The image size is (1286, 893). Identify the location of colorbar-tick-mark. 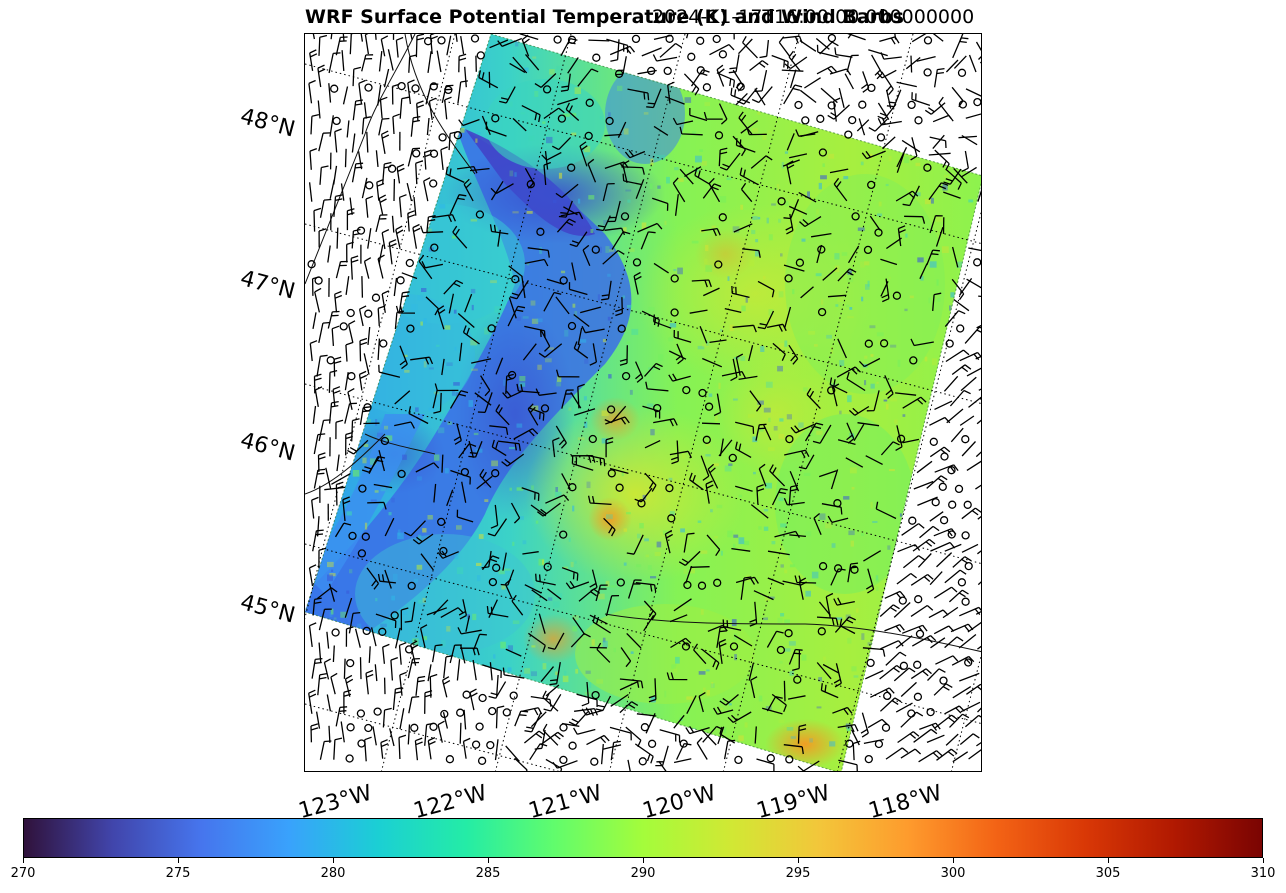
(333, 860).